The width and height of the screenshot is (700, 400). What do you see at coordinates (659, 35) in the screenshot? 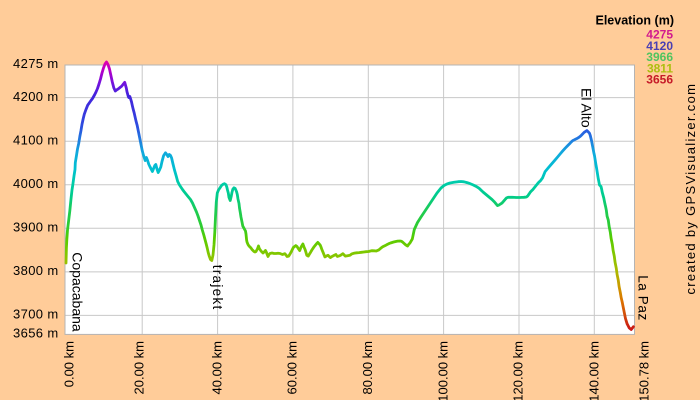
I see `svg-text: 4275` at bounding box center [659, 35].